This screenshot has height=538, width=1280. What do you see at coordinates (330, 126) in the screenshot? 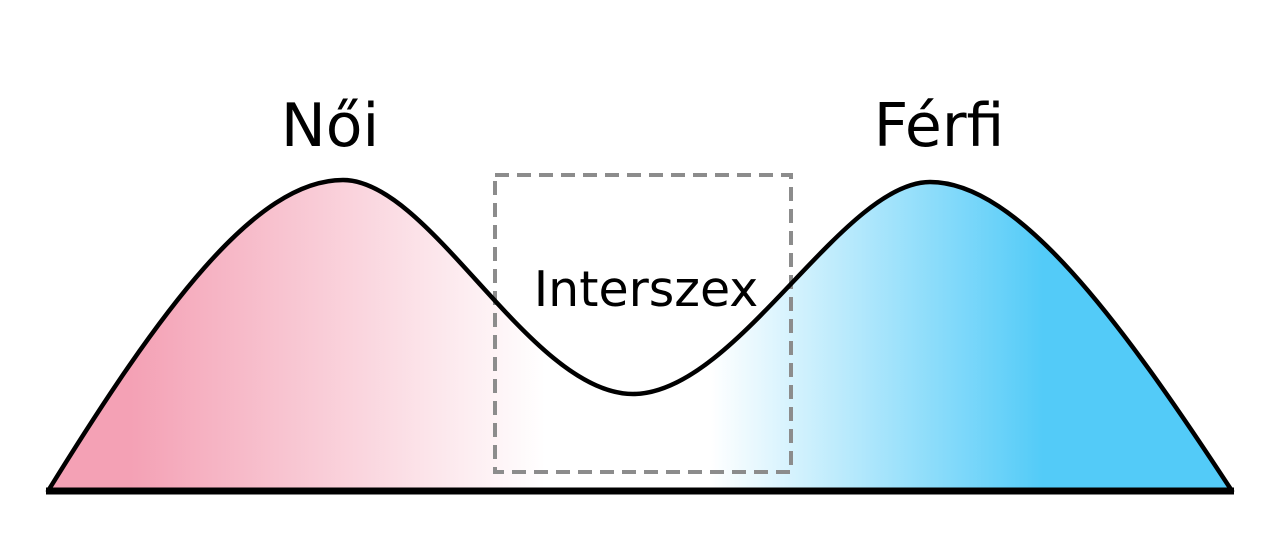
I see `female-peak-label: Női` at bounding box center [330, 126].